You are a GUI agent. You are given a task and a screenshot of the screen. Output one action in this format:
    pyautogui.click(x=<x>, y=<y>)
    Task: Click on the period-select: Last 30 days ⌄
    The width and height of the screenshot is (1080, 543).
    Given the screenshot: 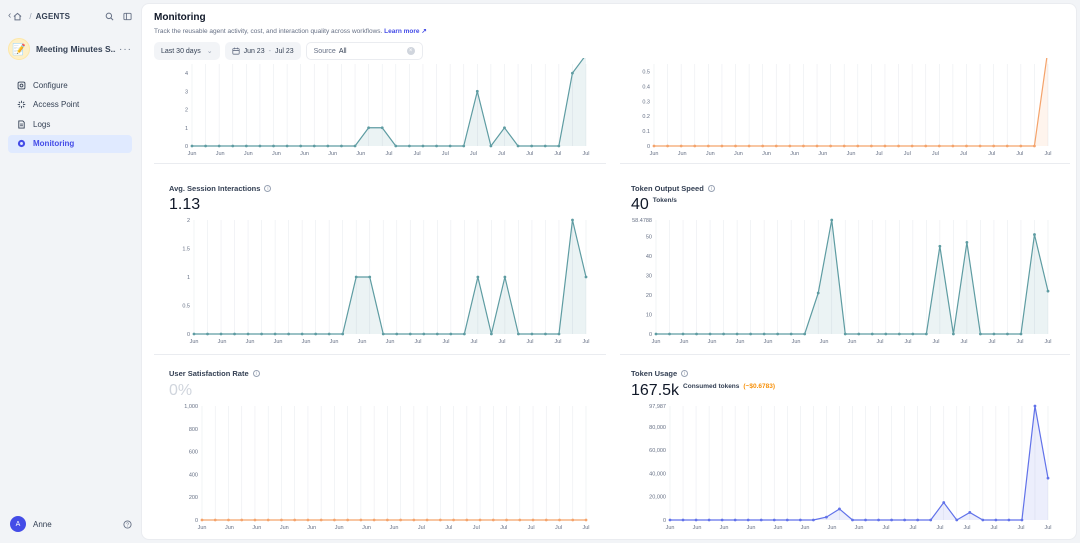 What is the action you would take?
    pyautogui.click(x=187, y=51)
    